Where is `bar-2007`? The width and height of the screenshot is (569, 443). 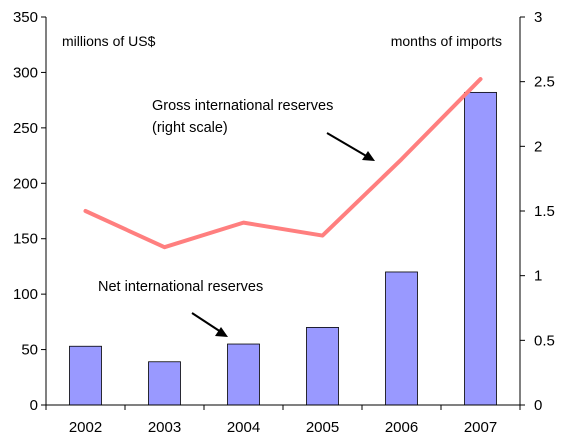
bar-2007 is located at coordinates (480, 248).